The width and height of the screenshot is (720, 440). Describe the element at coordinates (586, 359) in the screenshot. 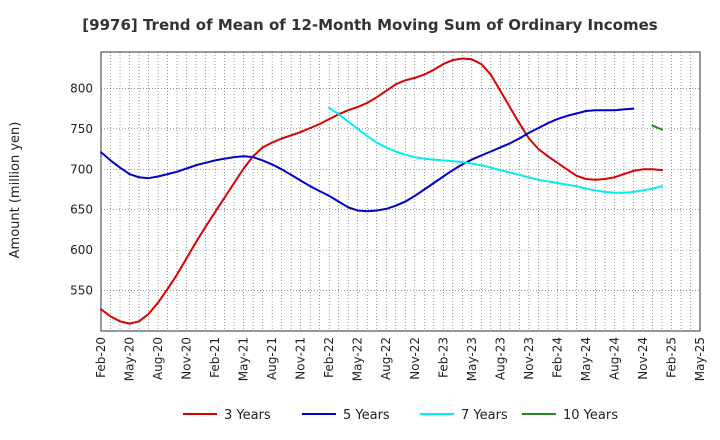

I see `x-tick-label: May-24` at that location.